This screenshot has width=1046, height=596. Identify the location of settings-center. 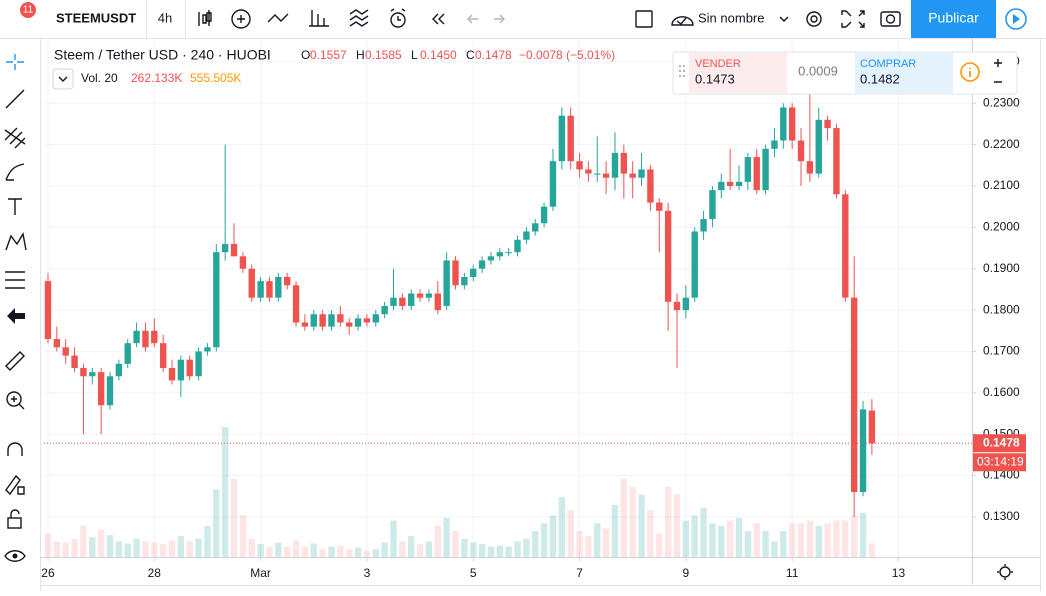
(814, 19).